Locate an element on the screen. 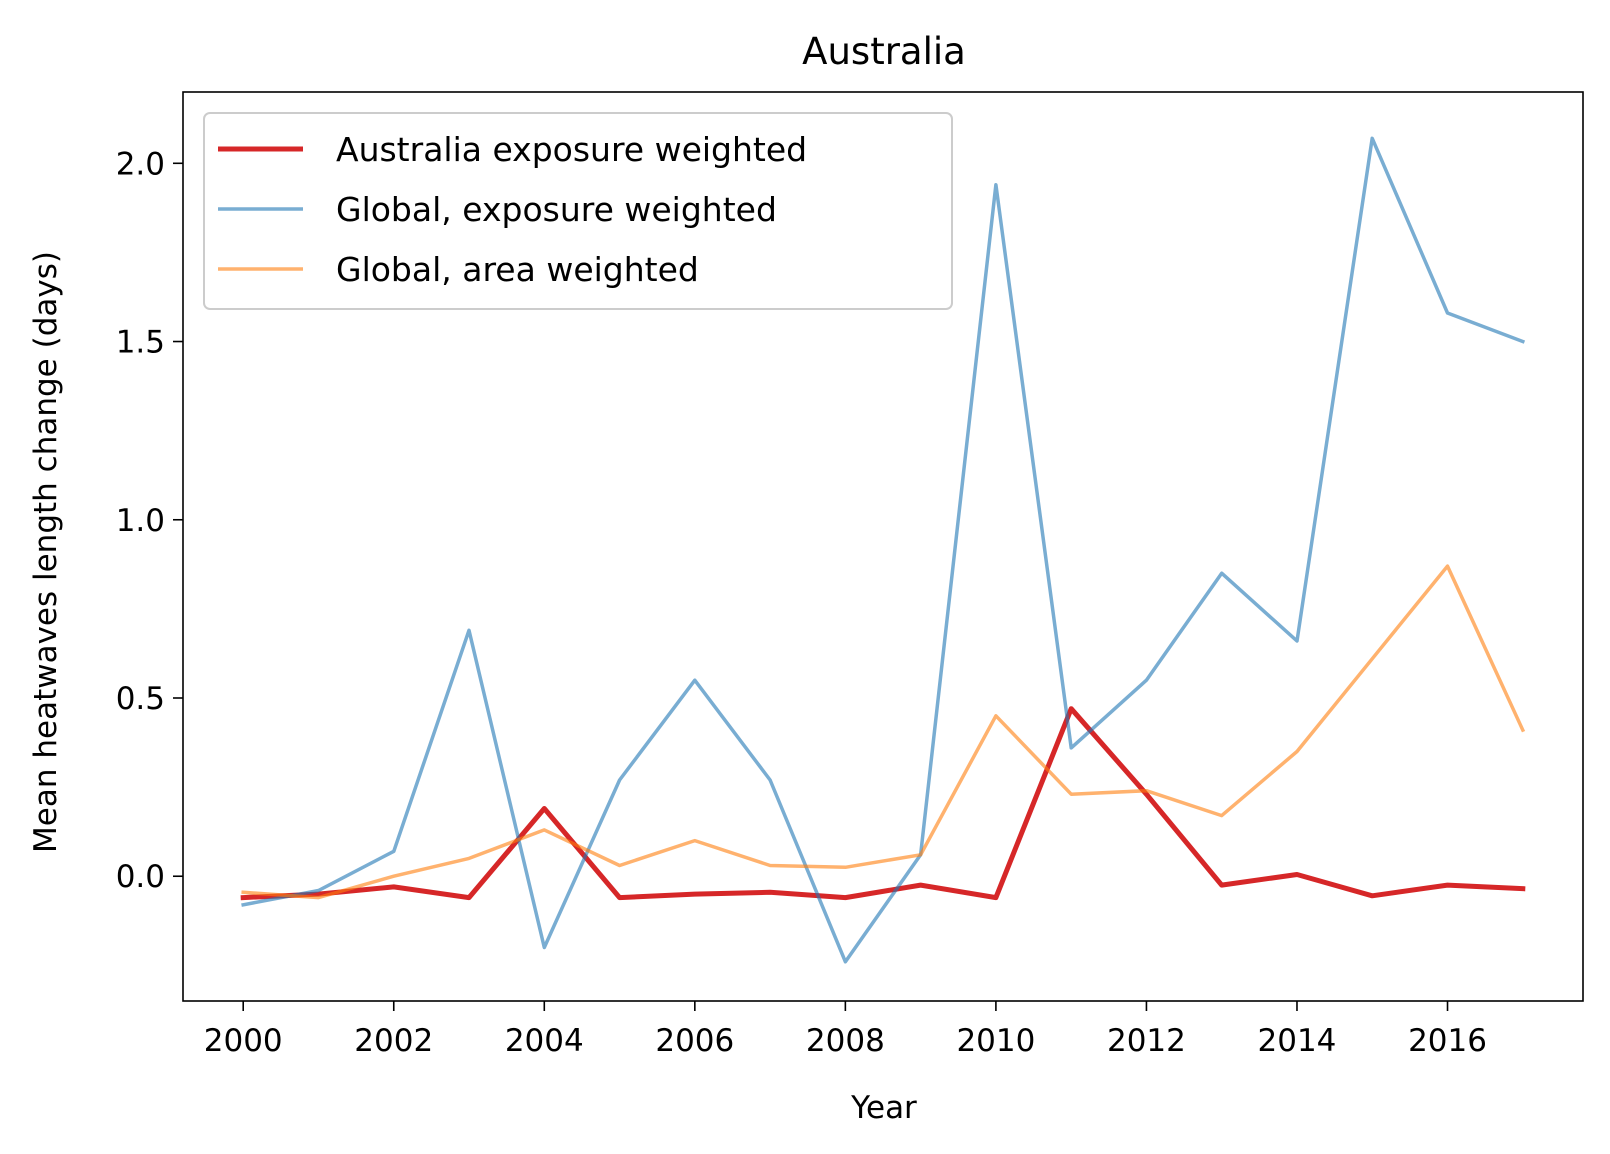 The width and height of the screenshot is (1610, 1154). x-tick-label: 2010 is located at coordinates (995, 1041).